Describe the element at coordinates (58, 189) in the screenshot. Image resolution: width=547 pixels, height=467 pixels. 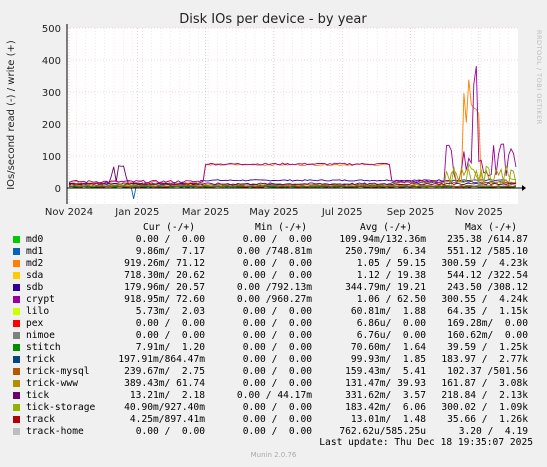
I see `y-tick-label: 0` at that location.